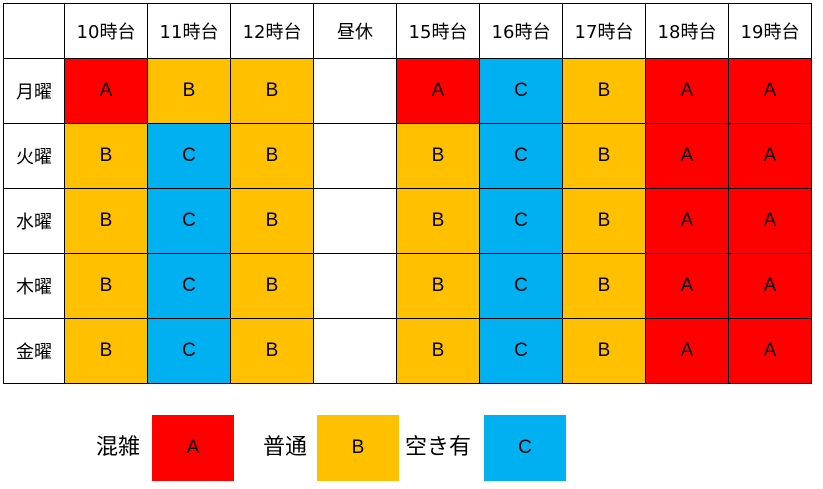 The image size is (823, 489). Describe the element at coordinates (106, 31) in the screenshot. I see `column-header: 10時台` at that location.